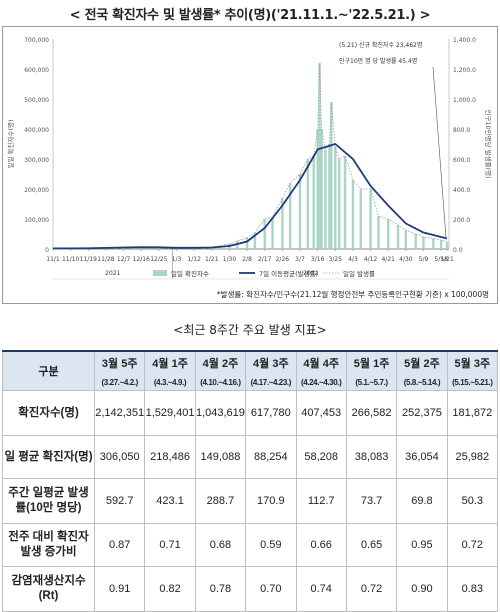 Image resolution: width=500 pixels, height=612 pixels. Describe the element at coordinates (220, 362) in the screenshot. I see `week-header: 4월 2주` at that location.